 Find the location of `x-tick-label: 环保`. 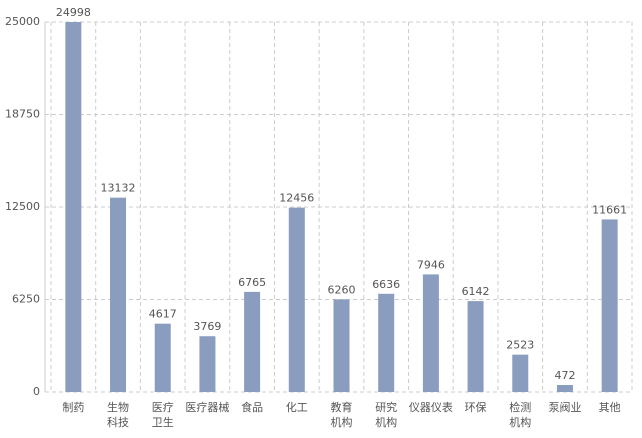

x-tick-label: 环保 is located at coordinates (475, 407).